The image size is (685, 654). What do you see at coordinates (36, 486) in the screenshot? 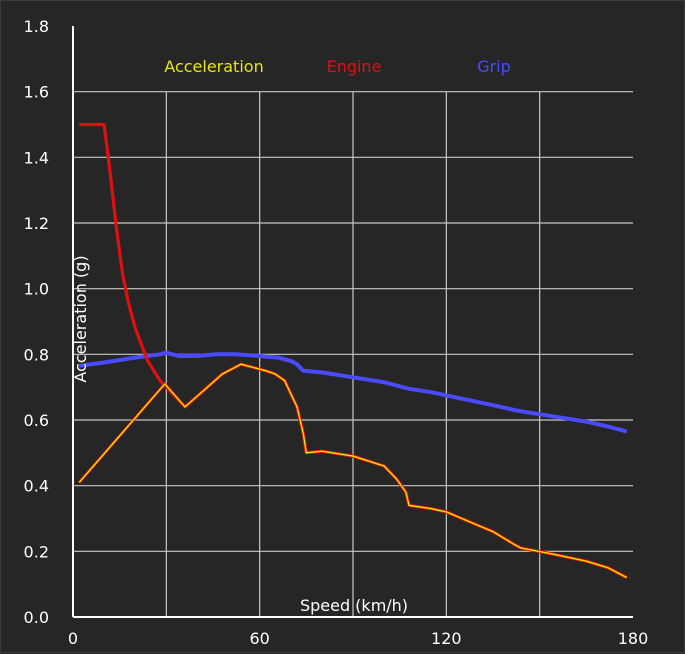
I see `y-tick-label: 0.4` at bounding box center [36, 486].